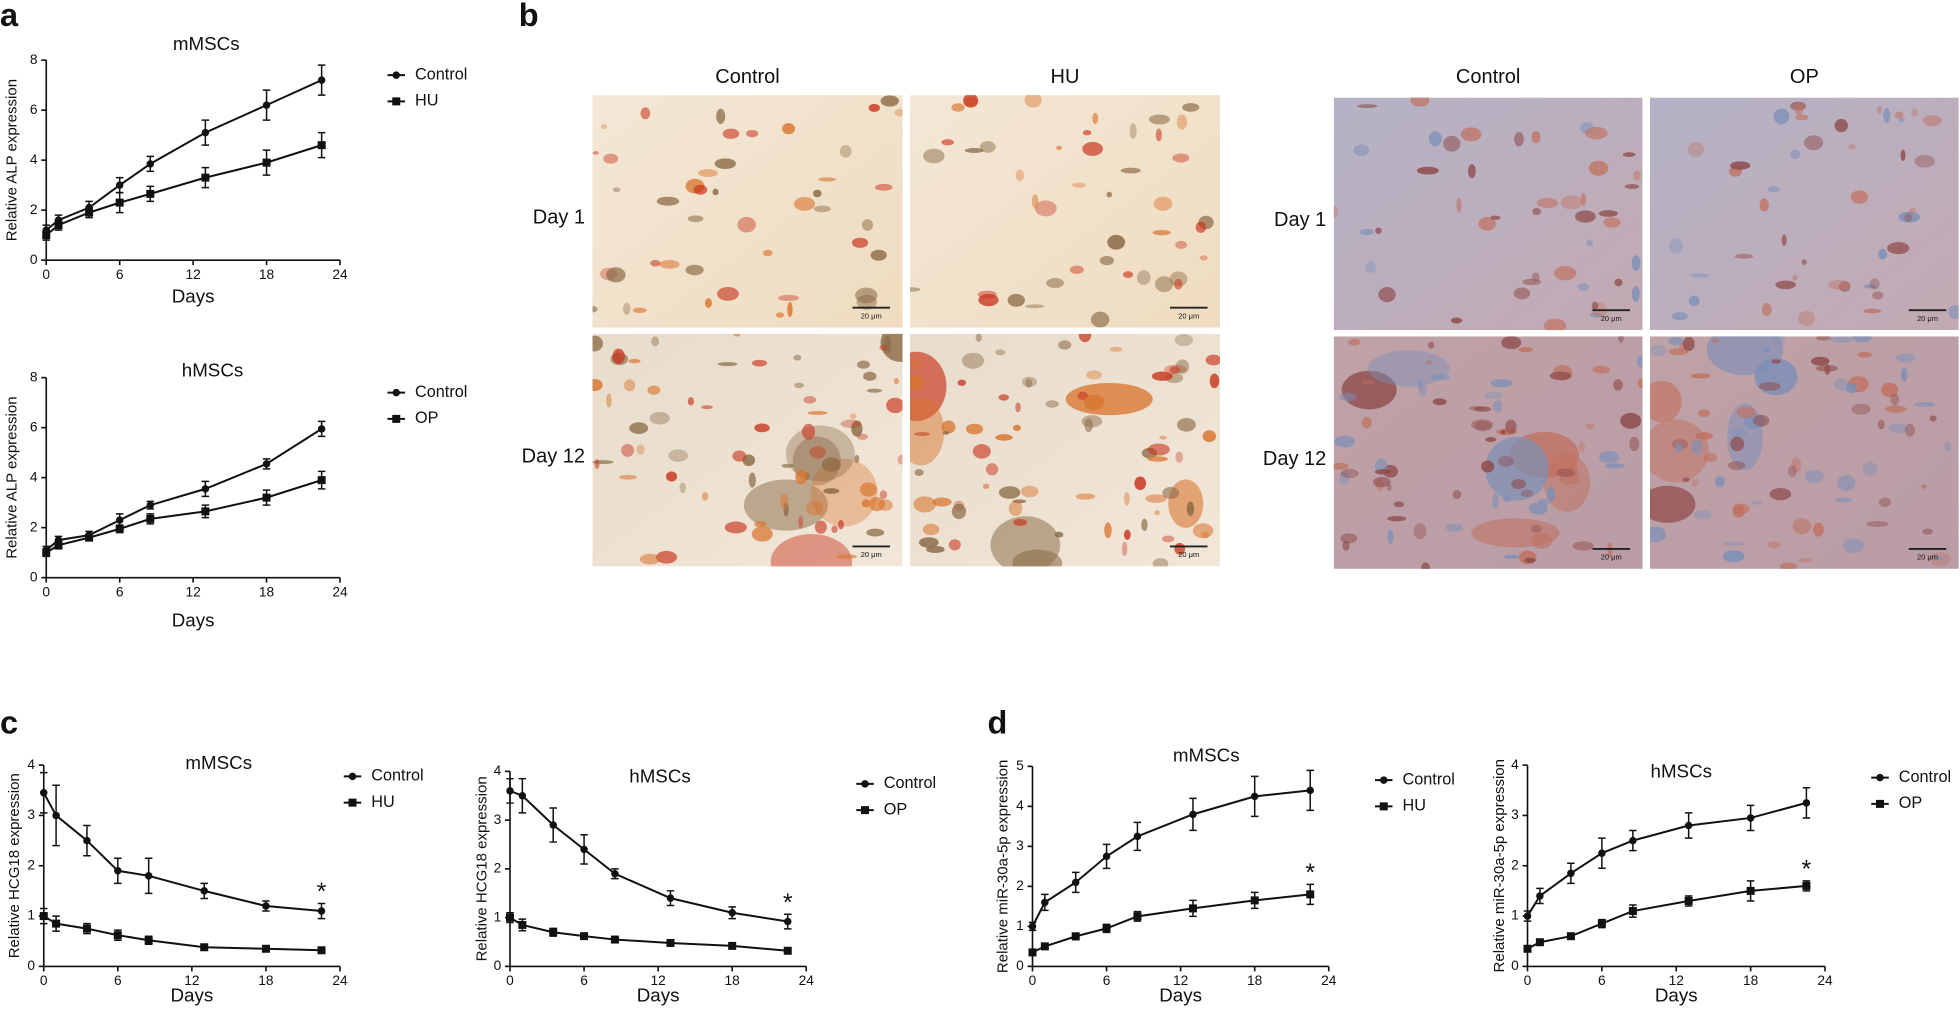 The image size is (1960, 1009). Describe the element at coordinates (352, 802) in the screenshot. I see `legend-marker` at that location.